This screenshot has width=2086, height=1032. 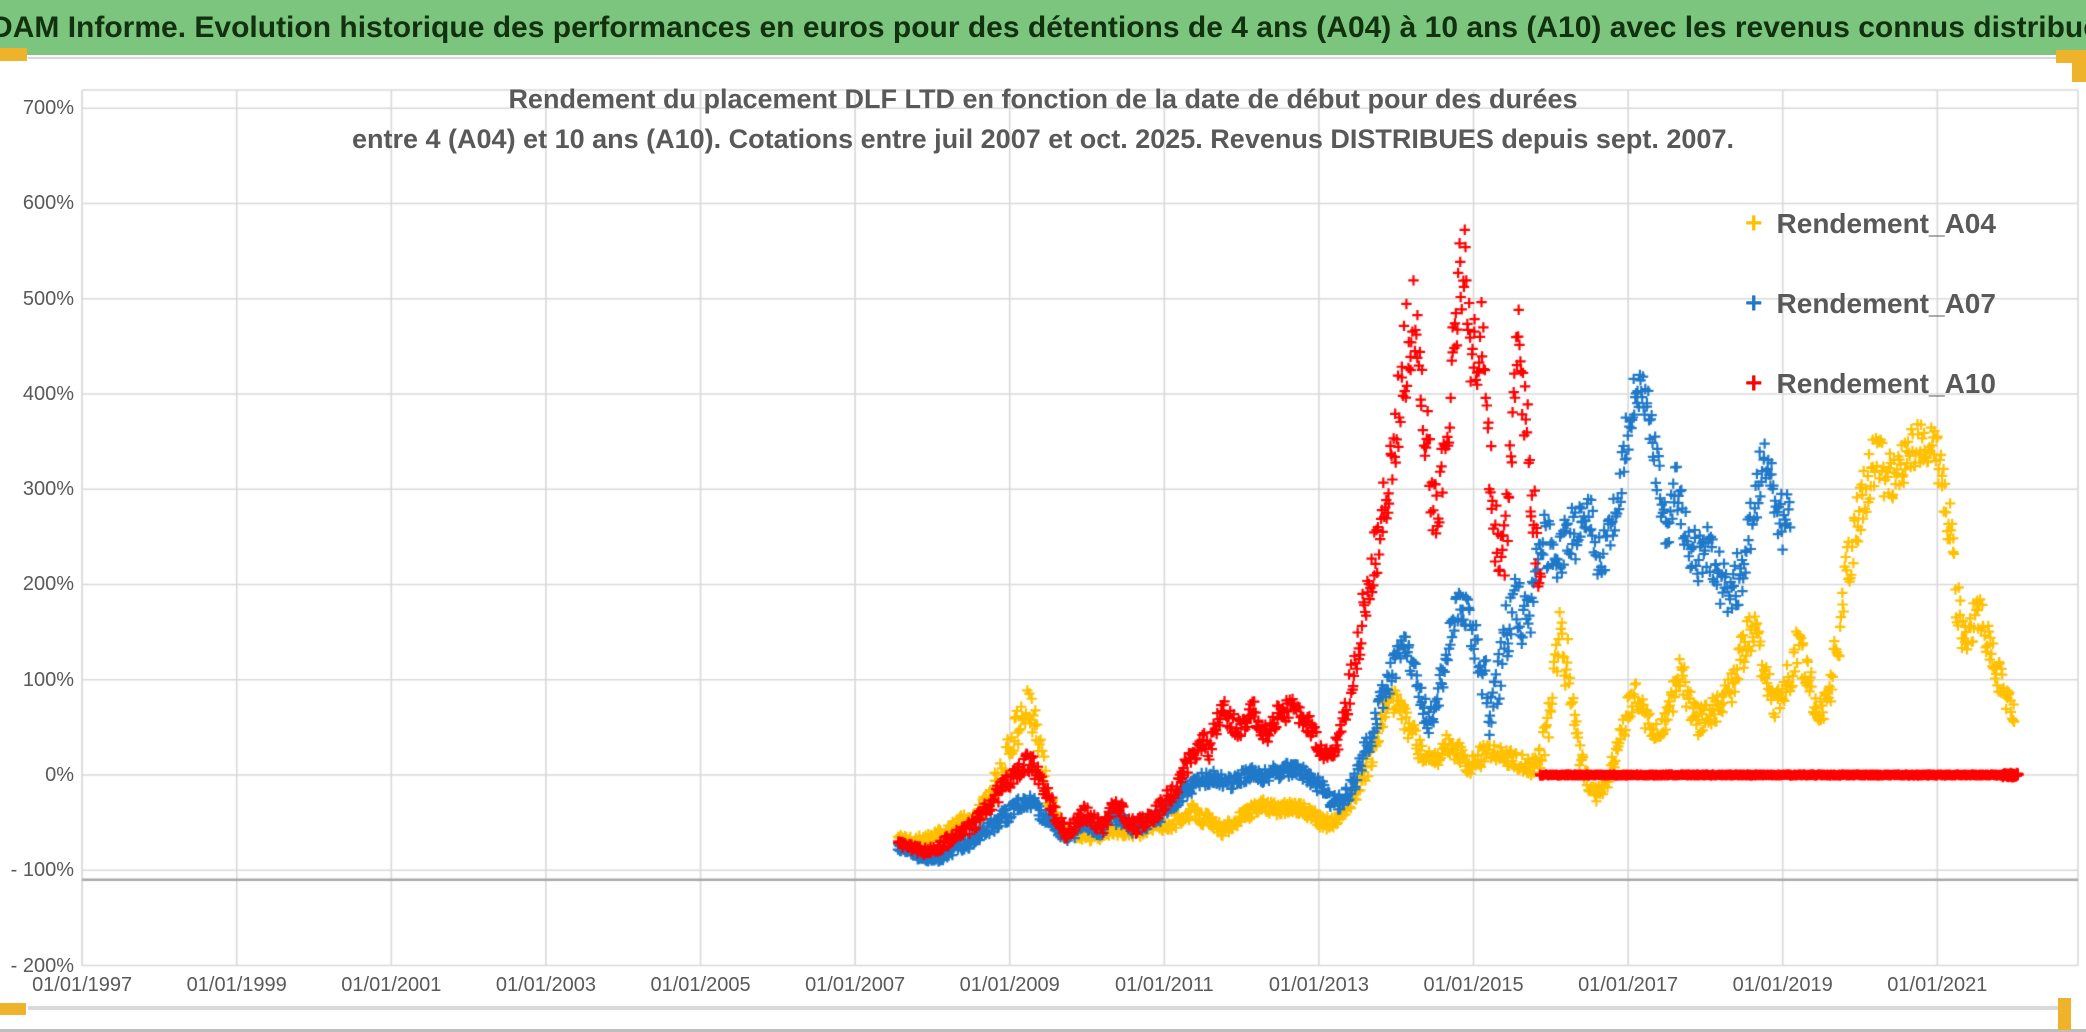 What do you see at coordinates (1043, 1030) in the screenshot?
I see `page-bottom-border` at bounding box center [1043, 1030].